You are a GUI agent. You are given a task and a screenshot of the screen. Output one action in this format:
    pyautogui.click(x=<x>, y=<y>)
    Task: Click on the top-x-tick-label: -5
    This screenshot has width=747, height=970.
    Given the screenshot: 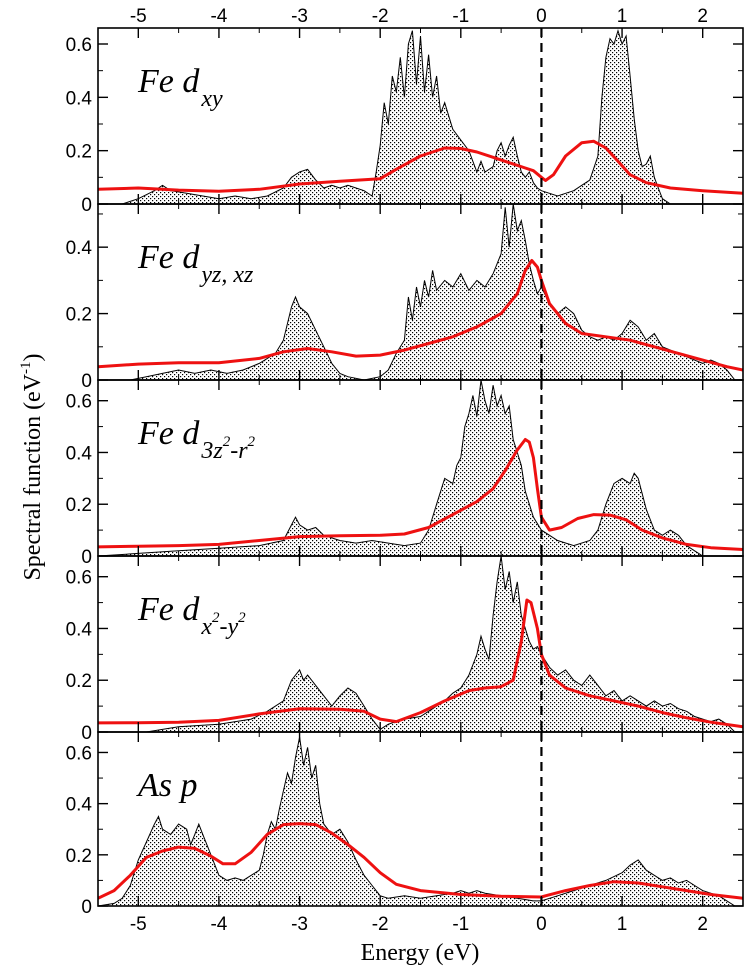 What is the action you would take?
    pyautogui.click(x=138, y=16)
    